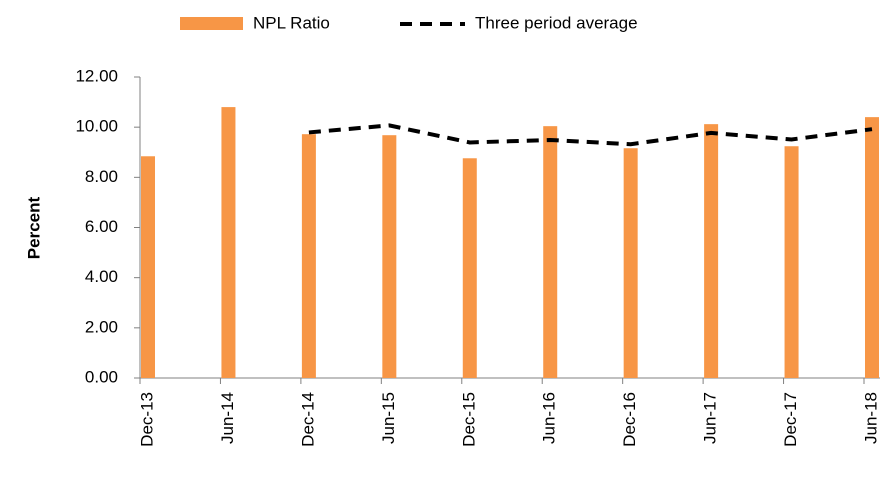 The width and height of the screenshot is (886, 481). I want to click on x-tick-label: Dec-16, so click(629, 419).